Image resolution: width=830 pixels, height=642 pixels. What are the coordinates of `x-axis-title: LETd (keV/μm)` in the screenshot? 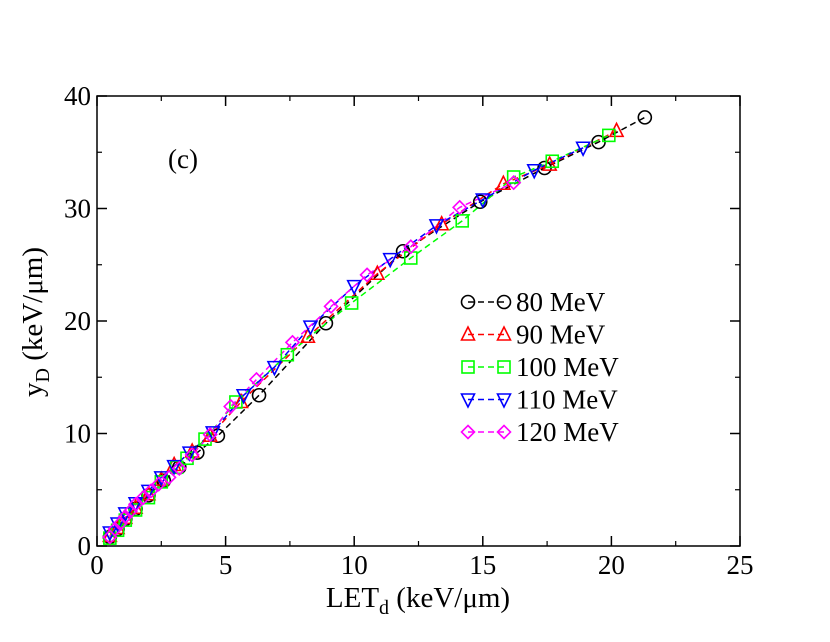 It's located at (418, 600).